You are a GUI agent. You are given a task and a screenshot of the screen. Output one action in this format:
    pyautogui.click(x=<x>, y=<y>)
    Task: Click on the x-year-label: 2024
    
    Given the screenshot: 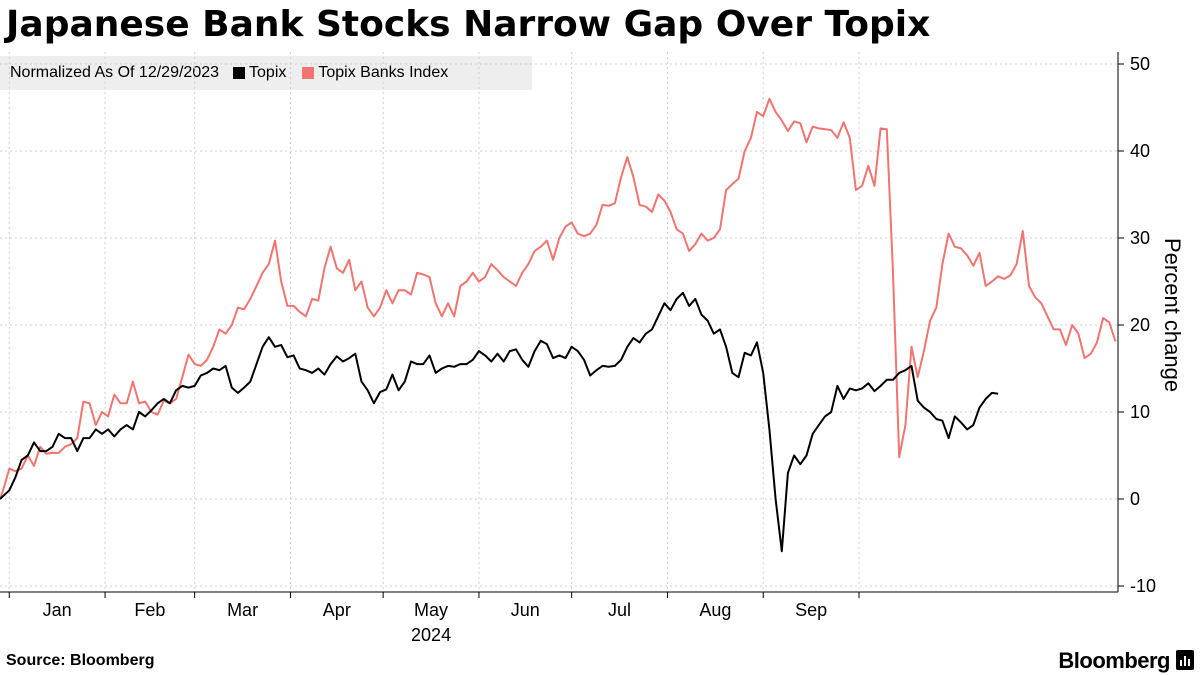 What is the action you would take?
    pyautogui.click(x=431, y=635)
    